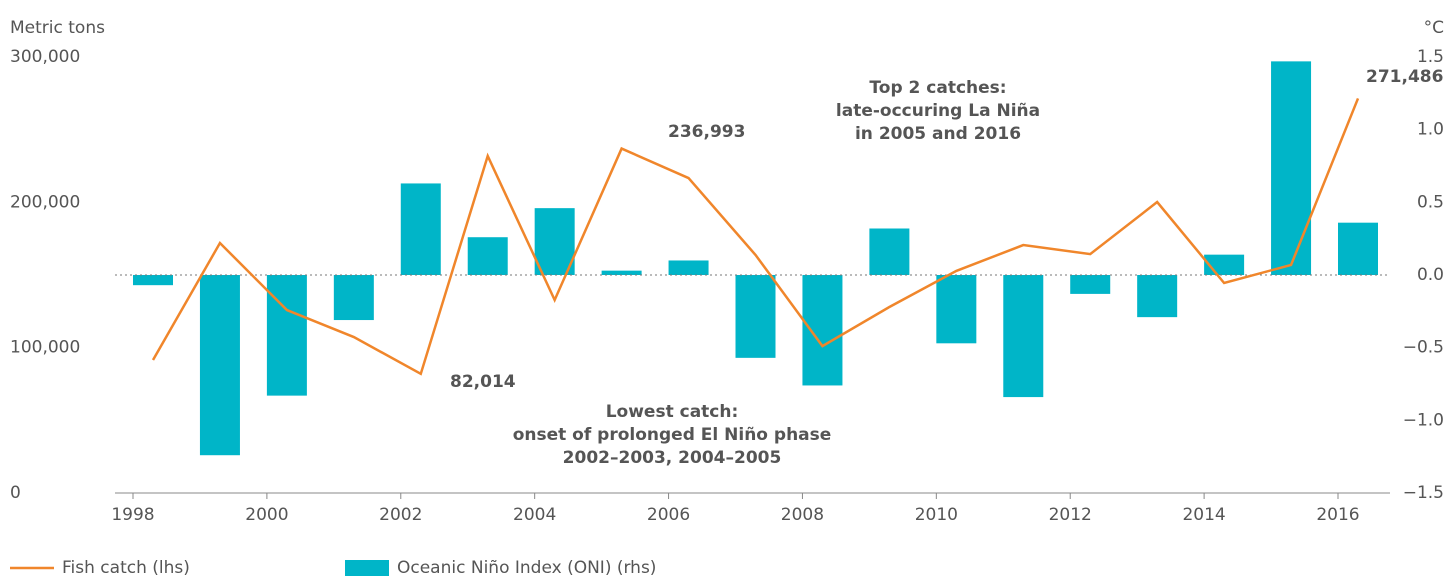 Image resolution: width=1454 pixels, height=579 pixels. What do you see at coordinates (1404, 77) in the screenshot?
I see `annotation: 271,486` at bounding box center [1404, 77].